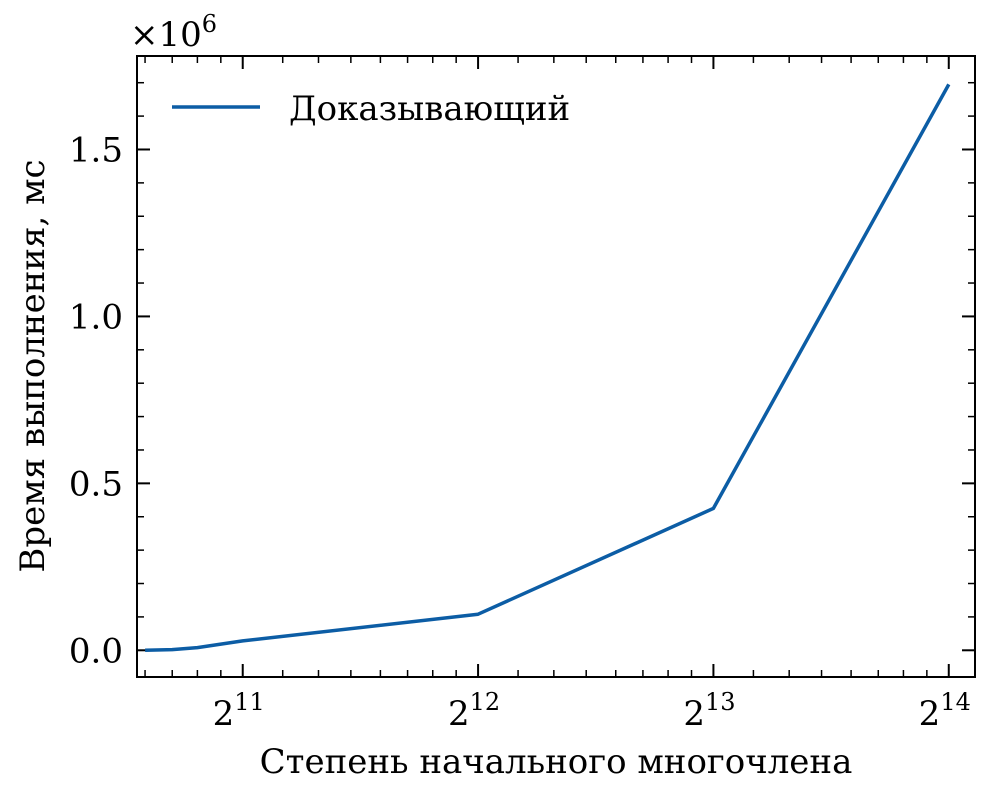  What do you see at coordinates (33, 365) in the screenshot?
I see `y-axis-label: Время выполнения, мс` at bounding box center [33, 365].